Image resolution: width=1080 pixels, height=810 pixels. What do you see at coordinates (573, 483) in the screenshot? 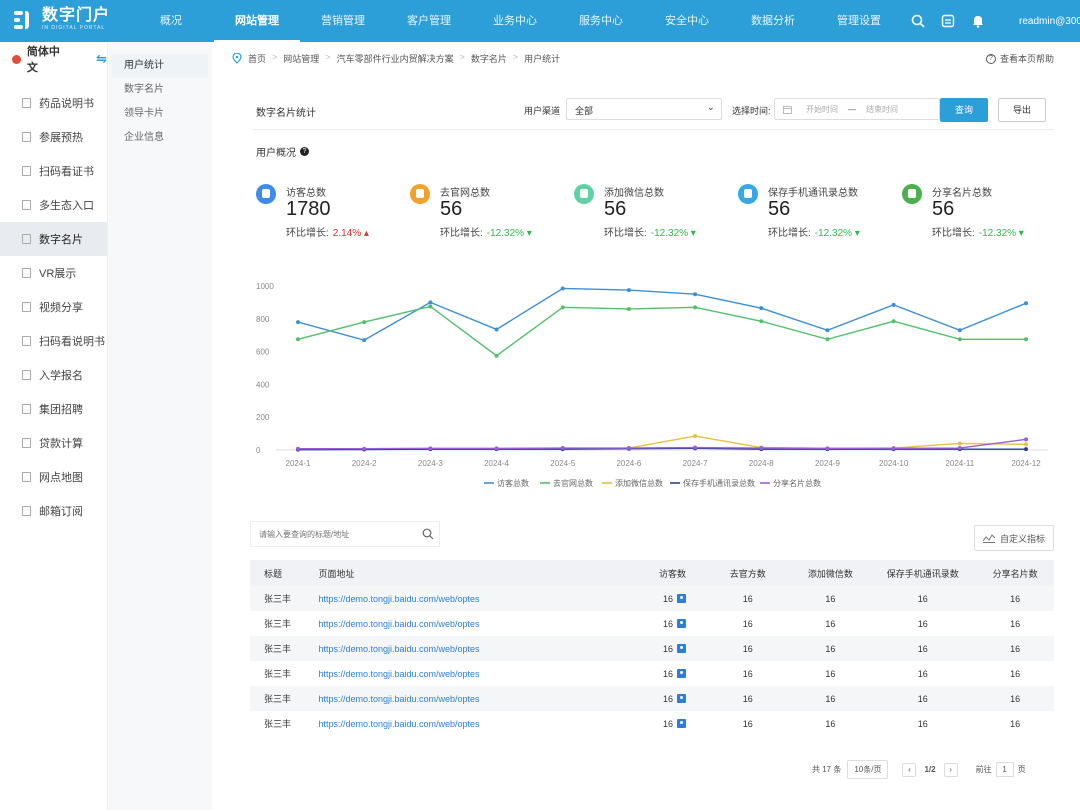
I see `legend-label: 去官网总数` at bounding box center [573, 483].